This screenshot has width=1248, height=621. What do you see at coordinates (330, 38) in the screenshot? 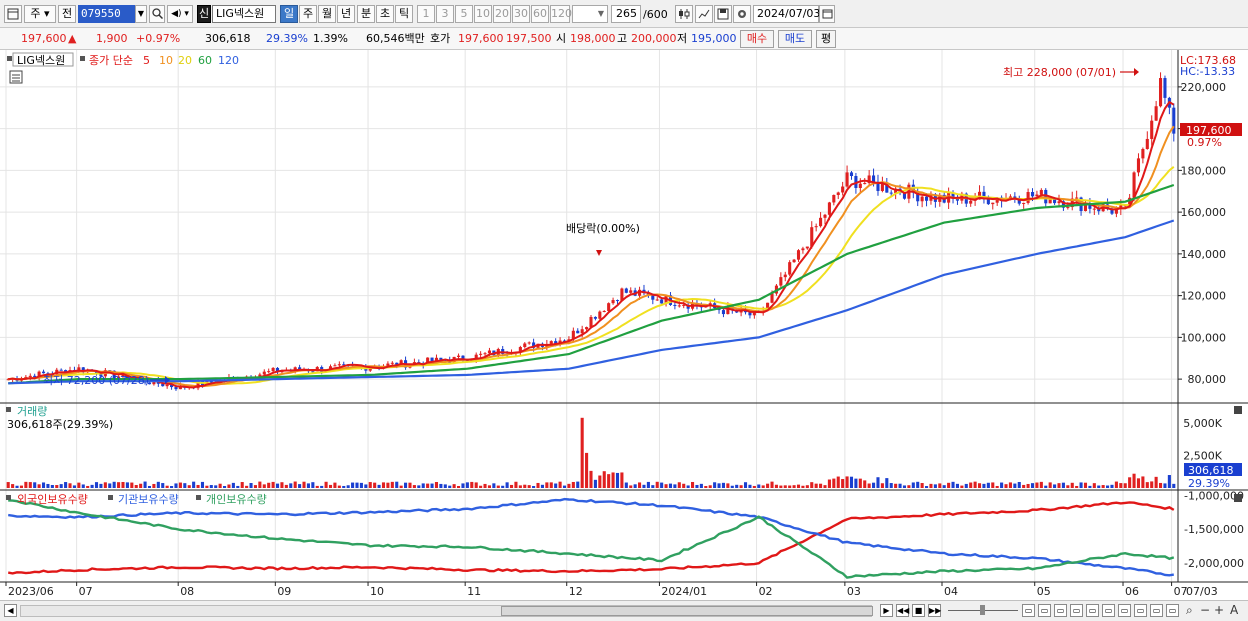
I see `turnover-pct: 1.39%` at bounding box center [330, 38].